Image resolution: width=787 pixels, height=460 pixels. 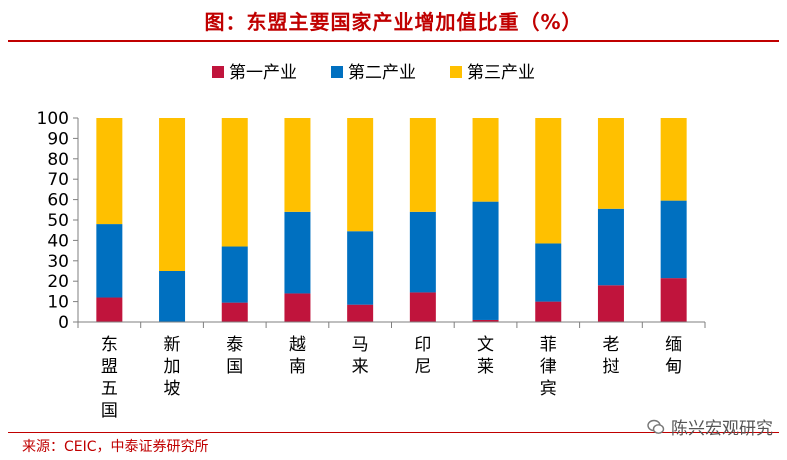 I want to click on source-rule, so click(x=393, y=432).